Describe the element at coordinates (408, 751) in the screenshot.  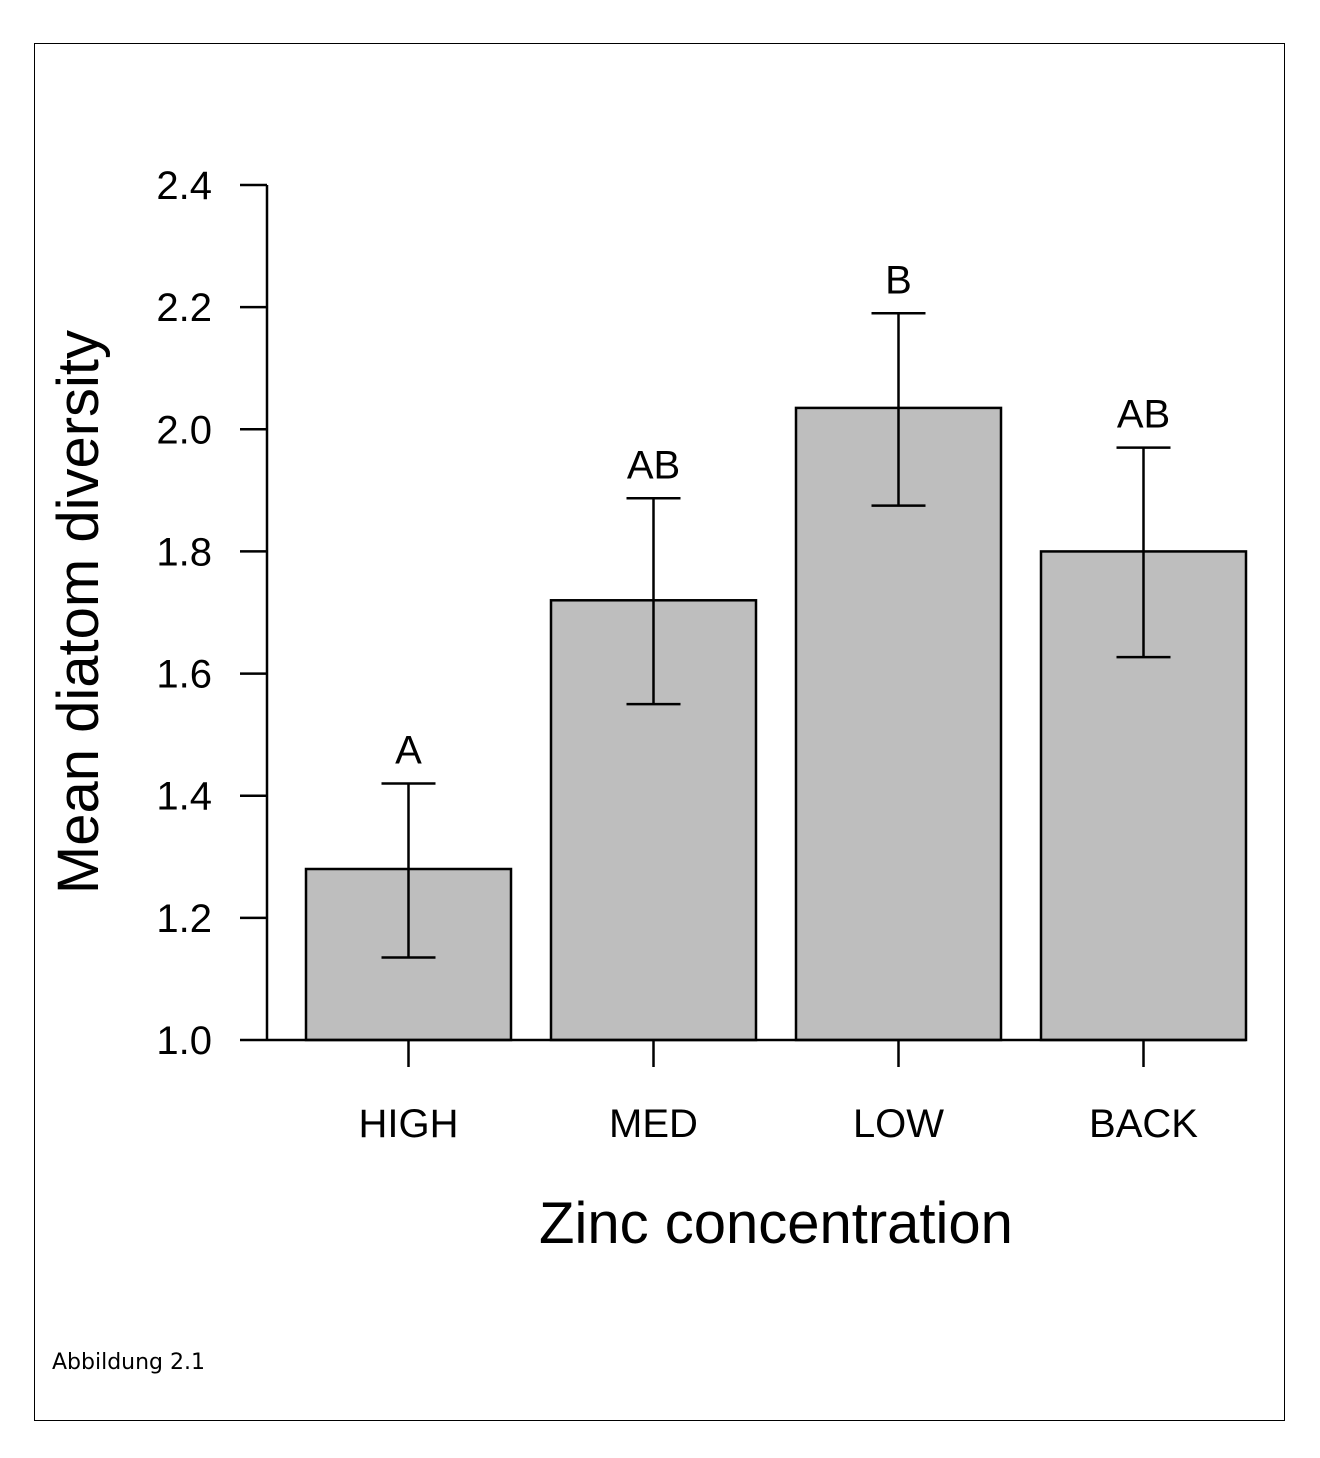
I see `group-label: A` at that location.